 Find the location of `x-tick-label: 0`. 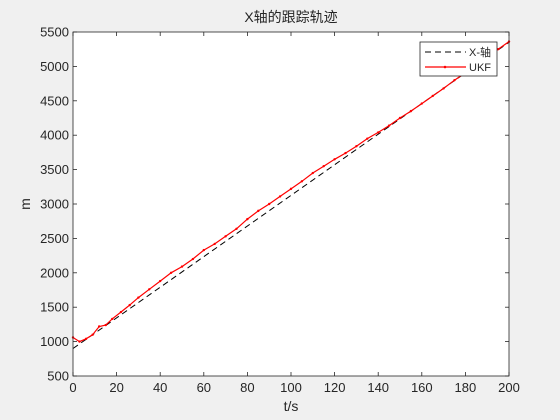

x-tick-label: 0 is located at coordinates (72, 387).